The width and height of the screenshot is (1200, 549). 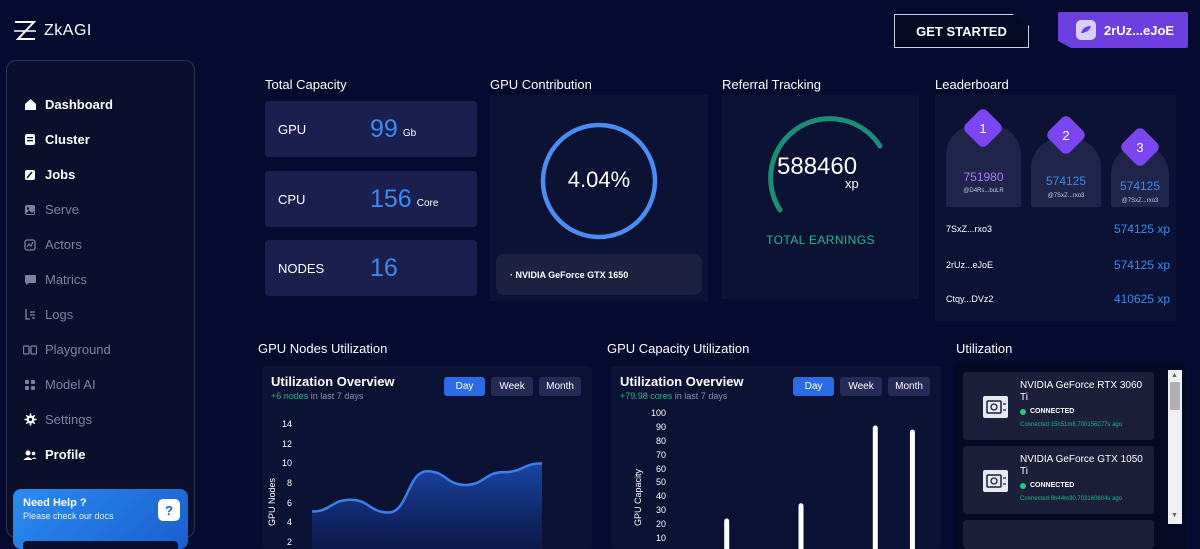 I want to click on utilization-scrollbar: ▲ ▼, so click(x=1175, y=447).